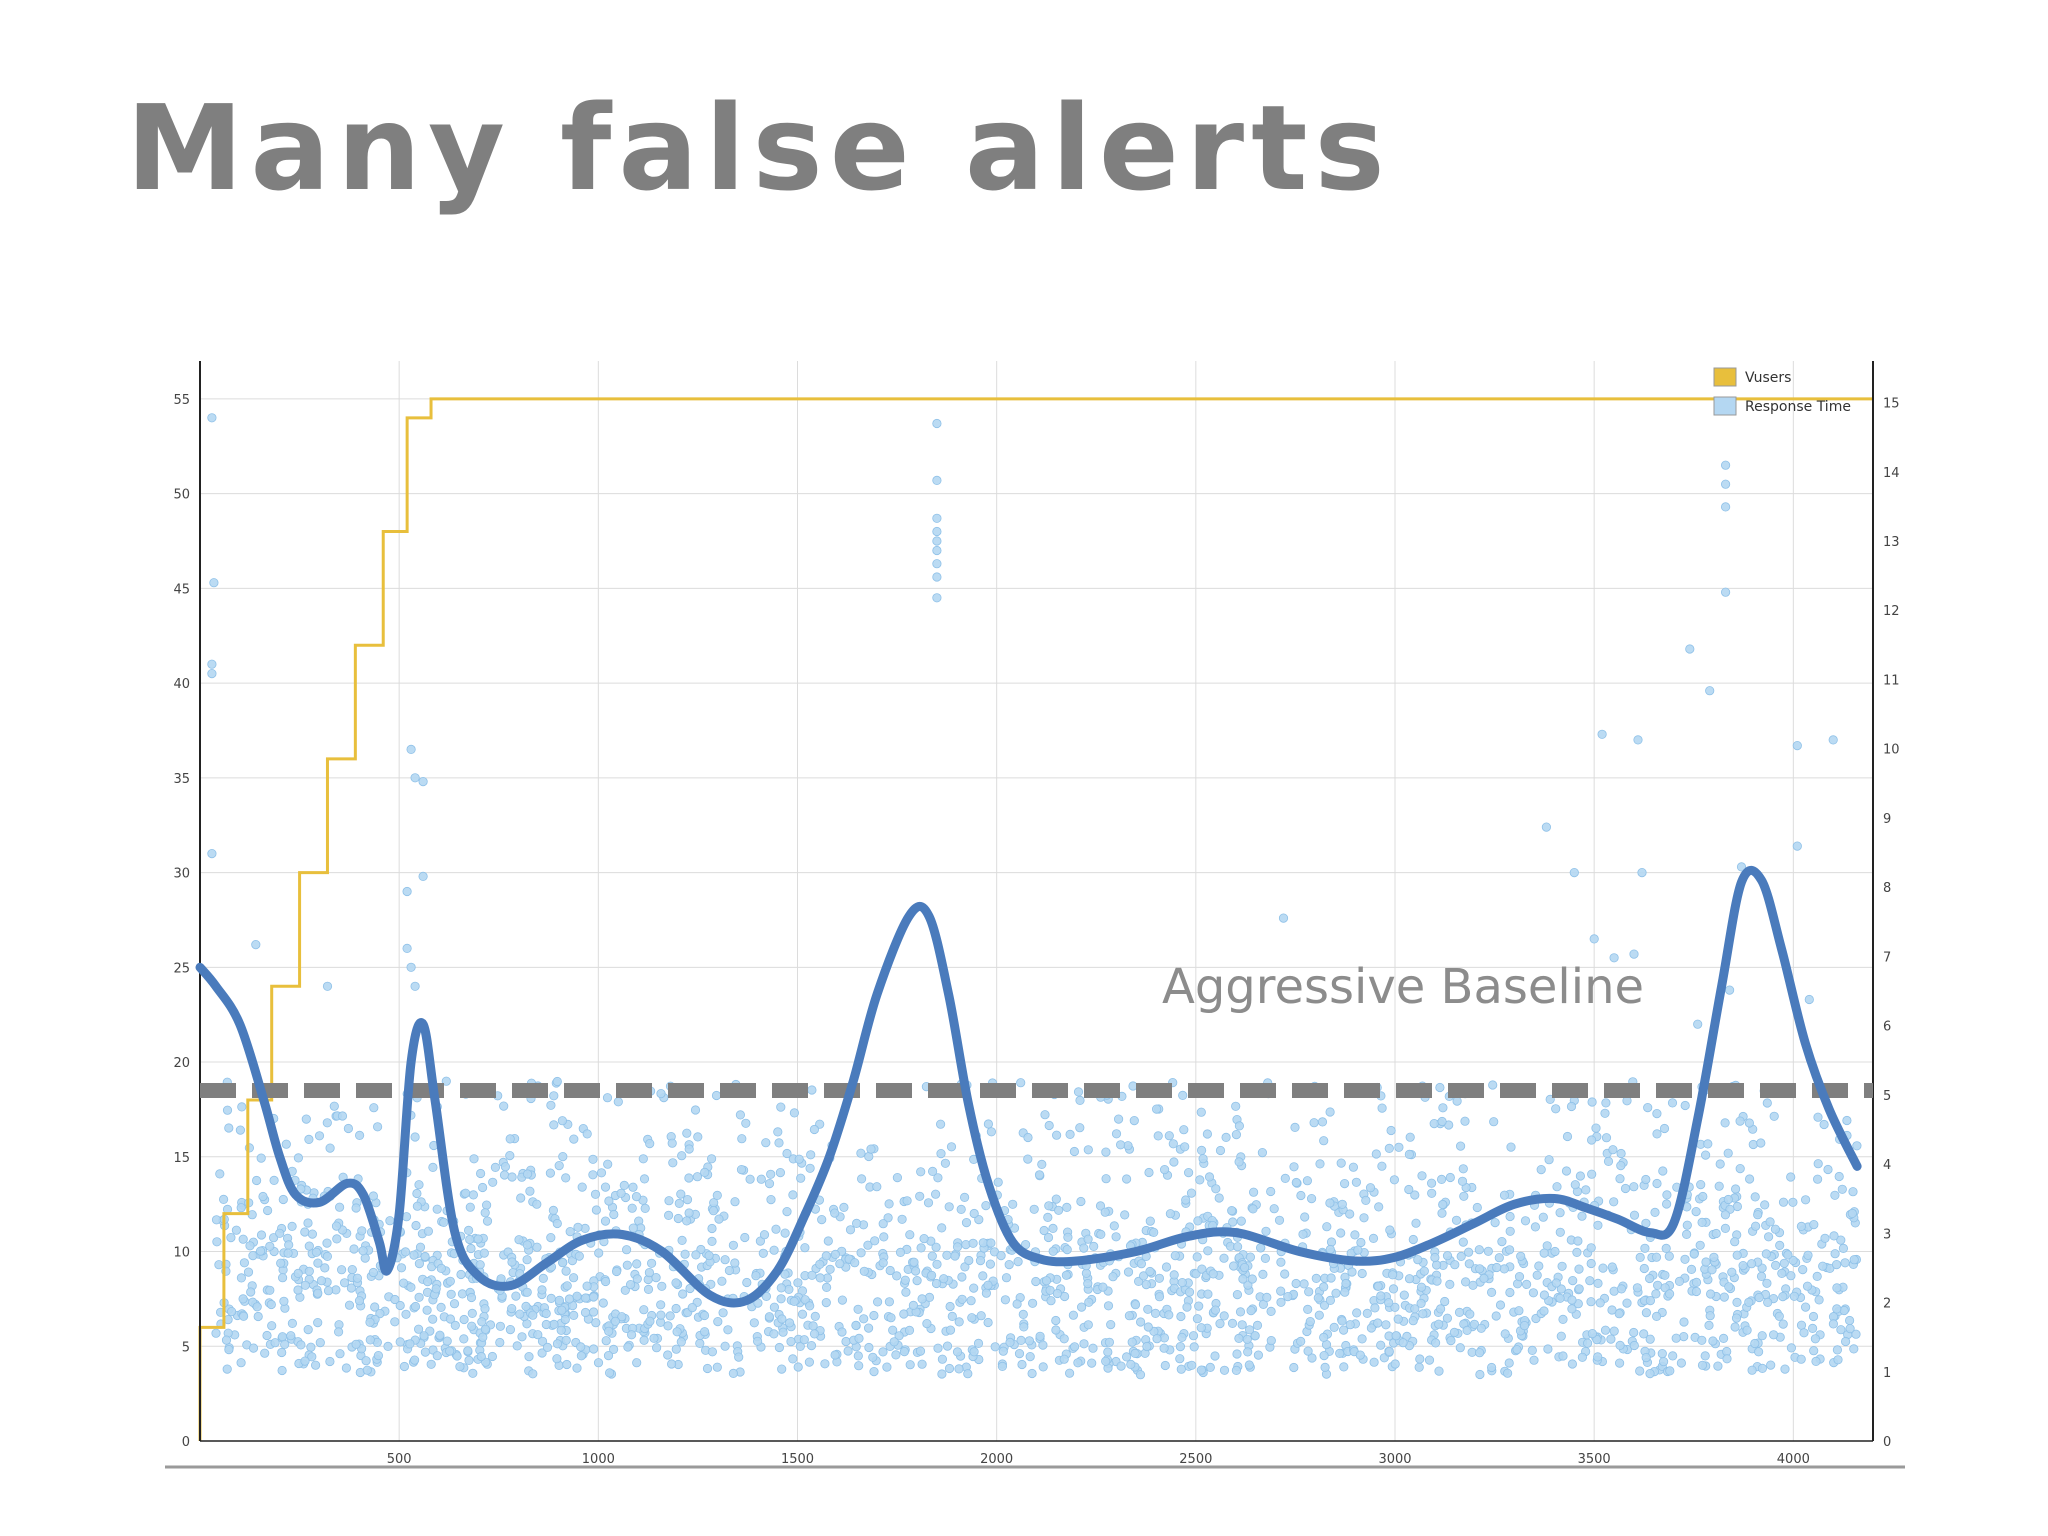 This screenshot has width=2048, height=1536. Describe the element at coordinates (1403, 987) in the screenshot. I see `baseline-label: Aggressive Baseline` at that location.